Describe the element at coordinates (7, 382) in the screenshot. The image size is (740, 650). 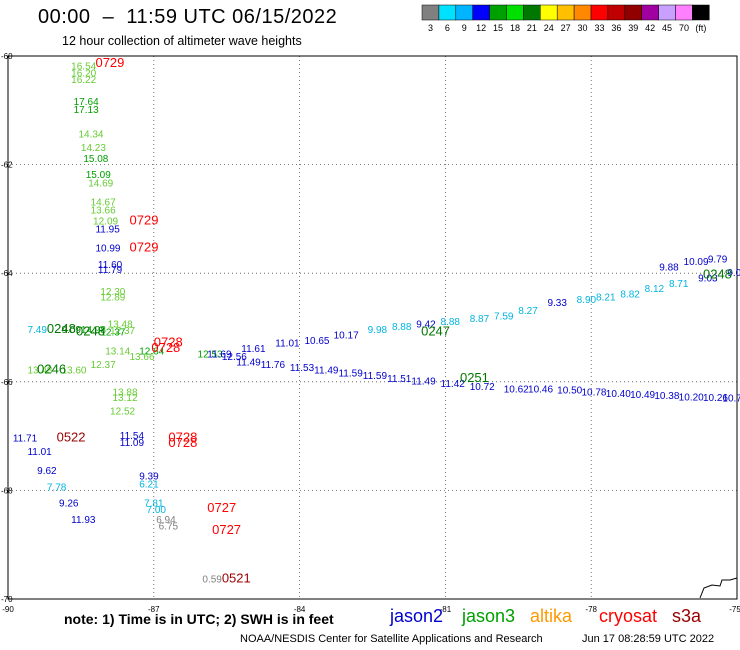
I see `y-tick-label: -66` at that location.